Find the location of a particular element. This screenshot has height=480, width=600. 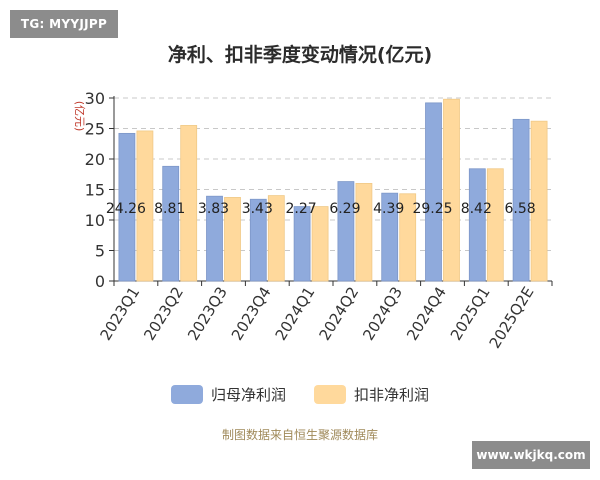

x-tick-label: 2024Q1 is located at coordinates (295, 314).